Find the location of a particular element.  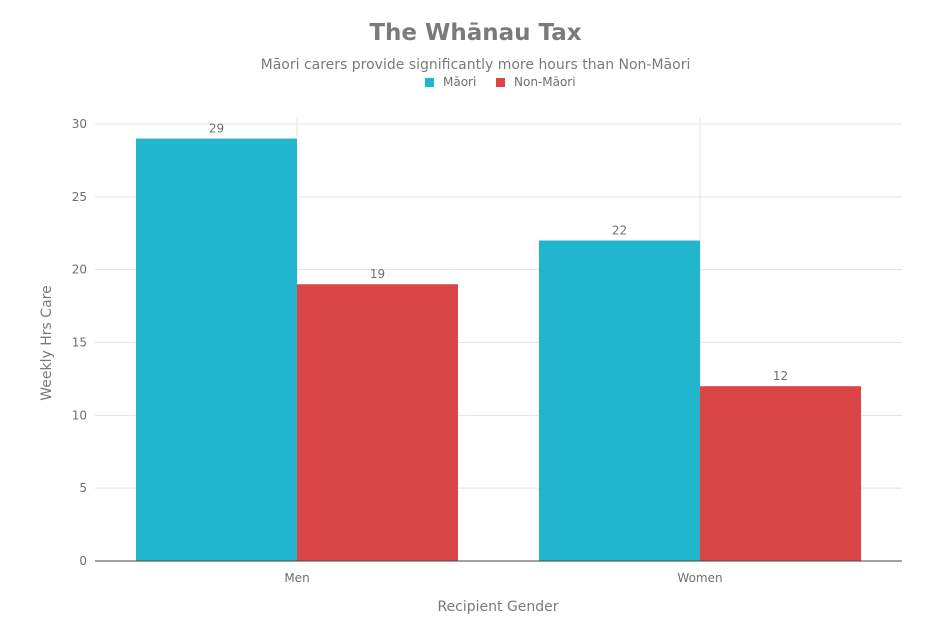

legend-label: Non-Māori is located at coordinates (545, 82).